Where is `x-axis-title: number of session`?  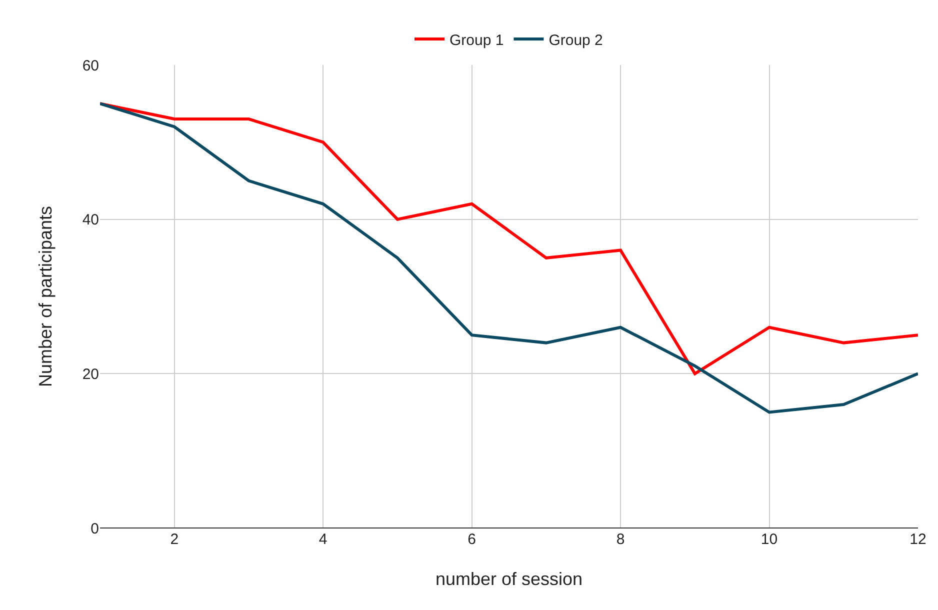 x-axis-title: number of session is located at coordinates (509, 579).